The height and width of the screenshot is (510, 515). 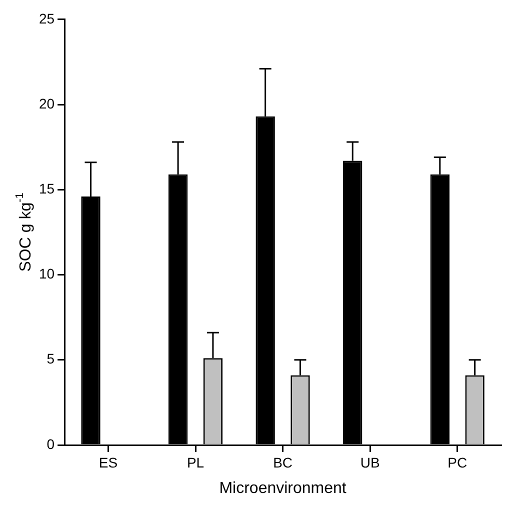 What do you see at coordinates (458, 462) in the screenshot?
I see `x-tick-label: PC` at bounding box center [458, 462].